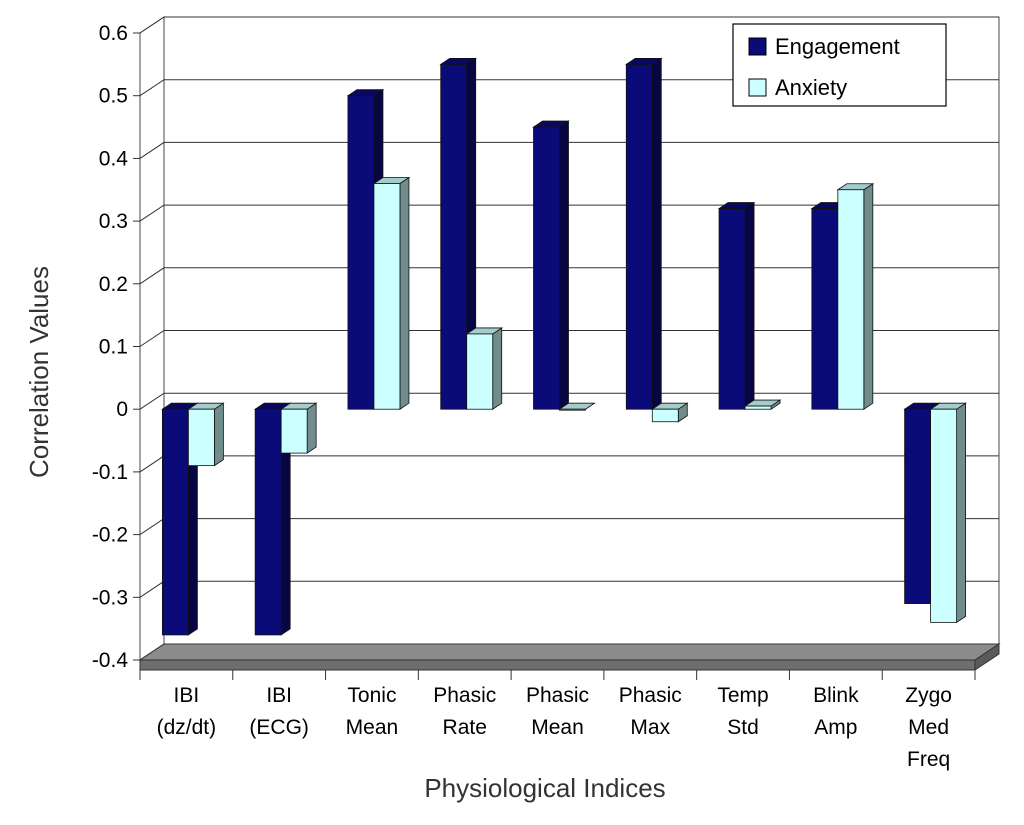 The height and width of the screenshot is (825, 1024). I want to click on x-category-label: Phasic Mean, so click(557, 711).